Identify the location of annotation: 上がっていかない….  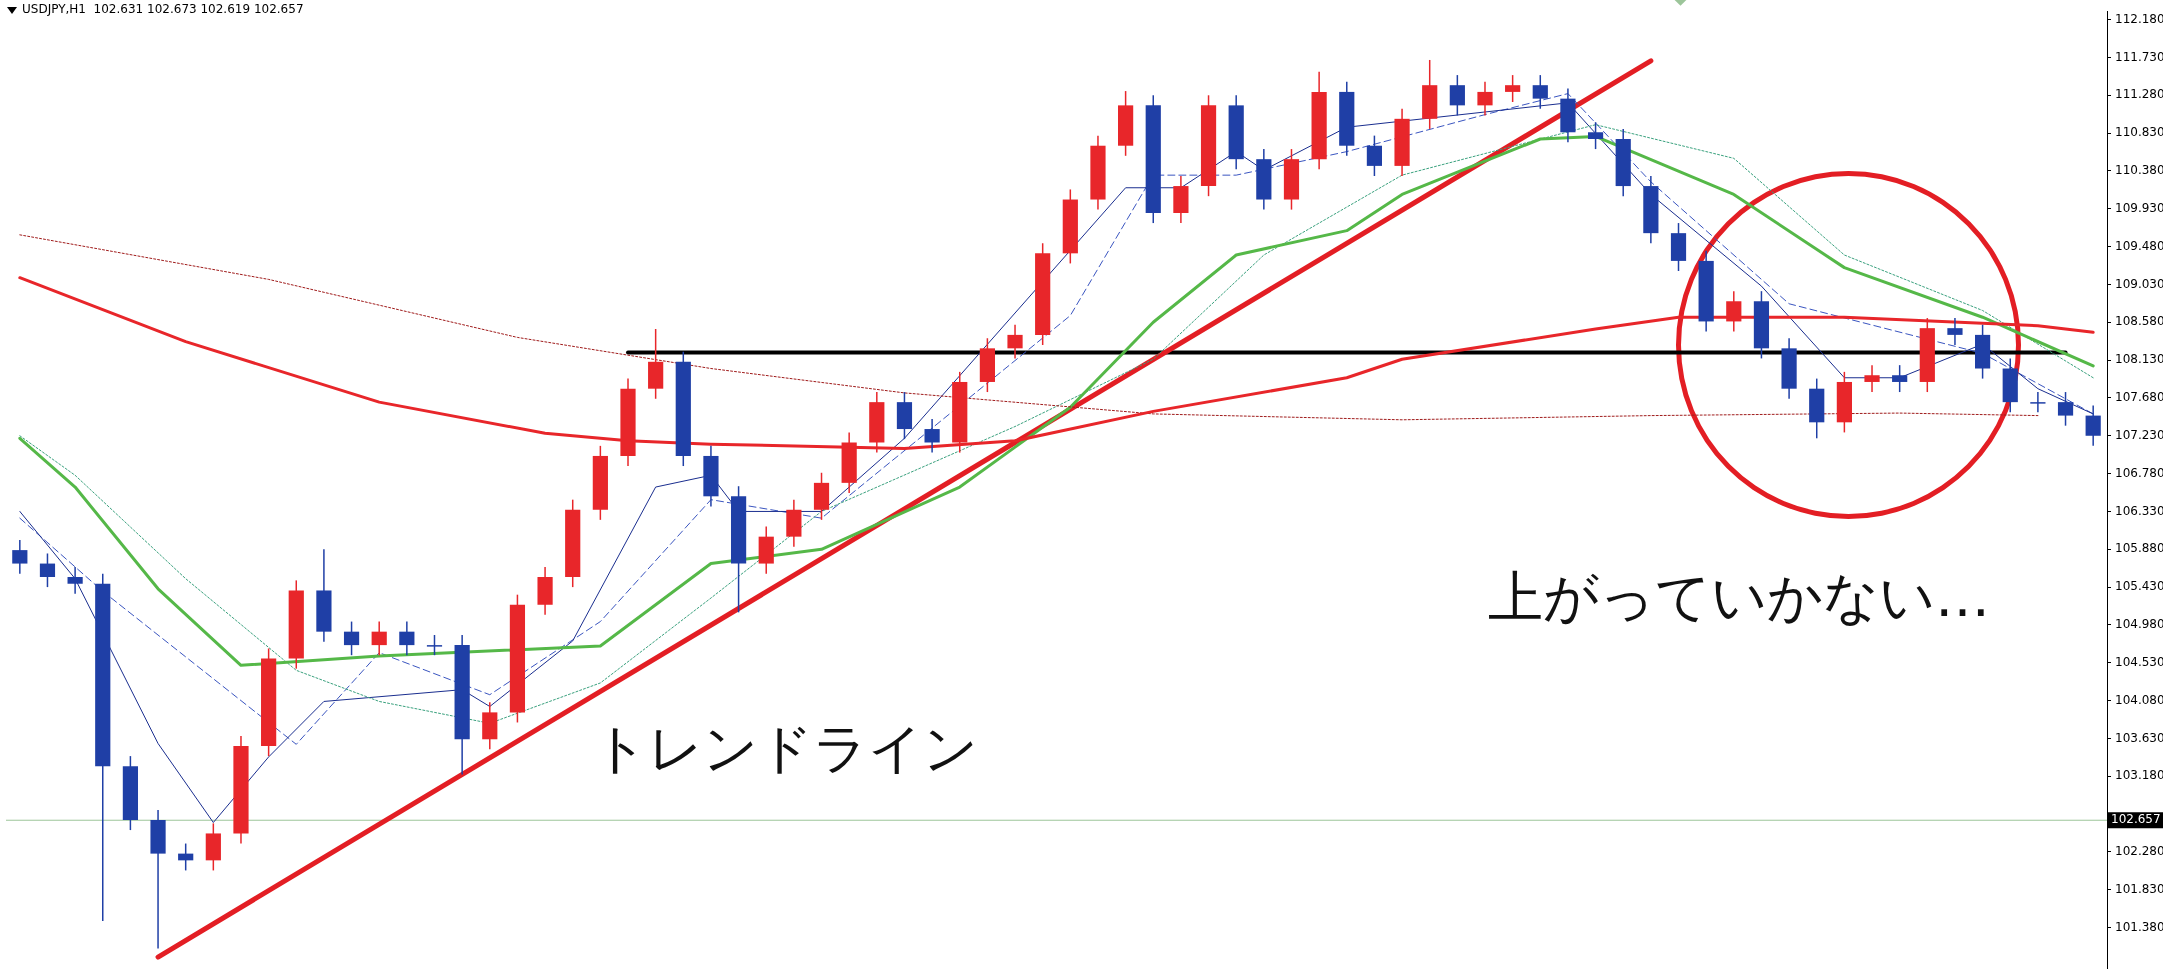
(1739, 597).